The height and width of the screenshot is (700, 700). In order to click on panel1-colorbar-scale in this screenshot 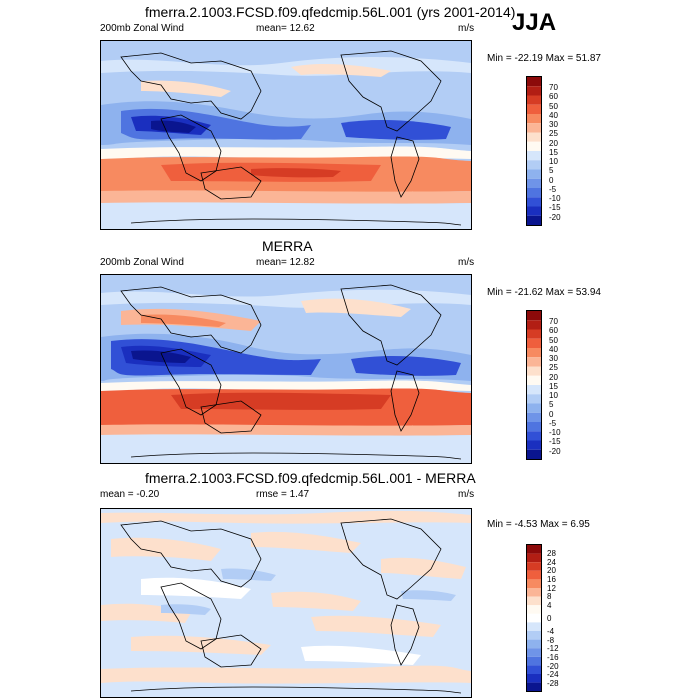, I will do `click(534, 151)`.